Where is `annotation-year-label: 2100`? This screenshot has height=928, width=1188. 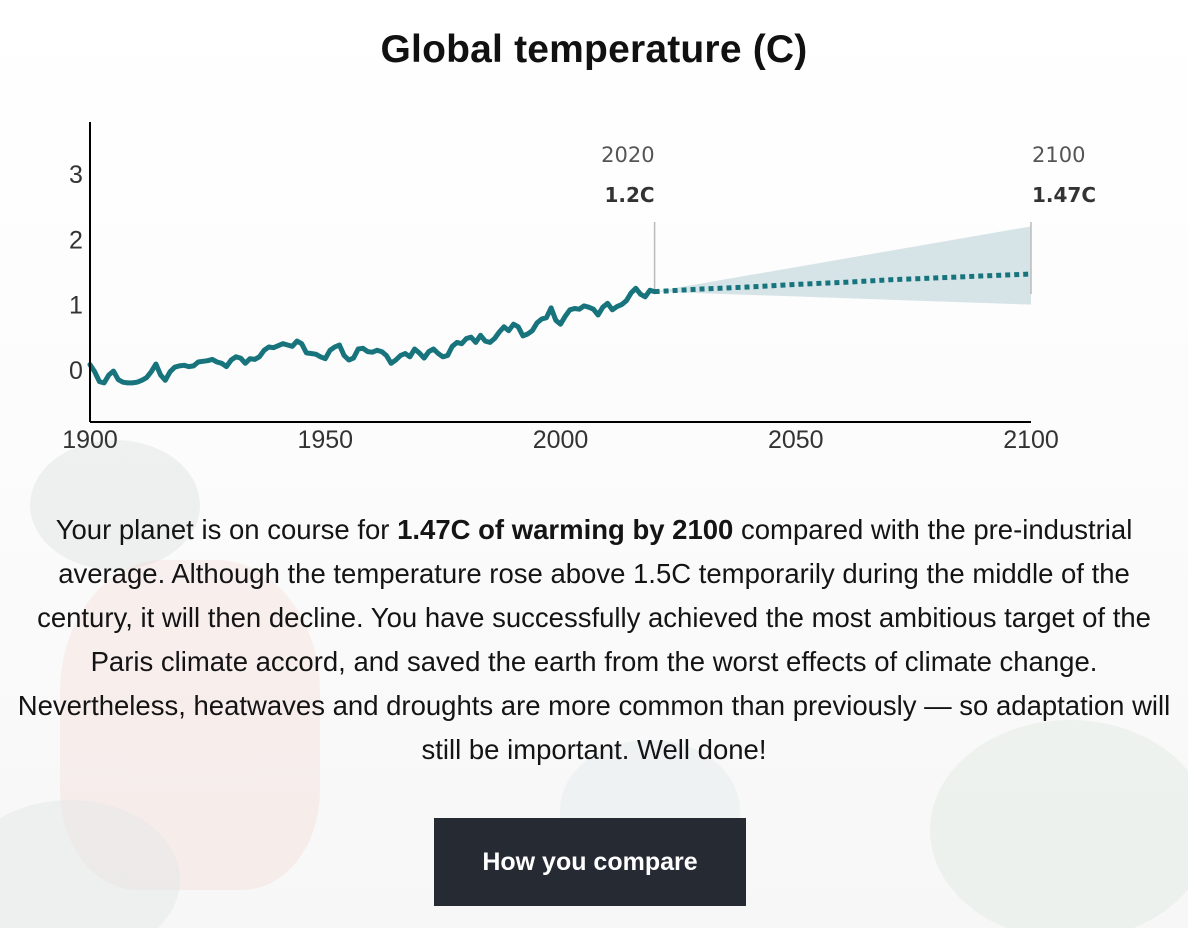
annotation-year-label: 2100 is located at coordinates (1058, 155).